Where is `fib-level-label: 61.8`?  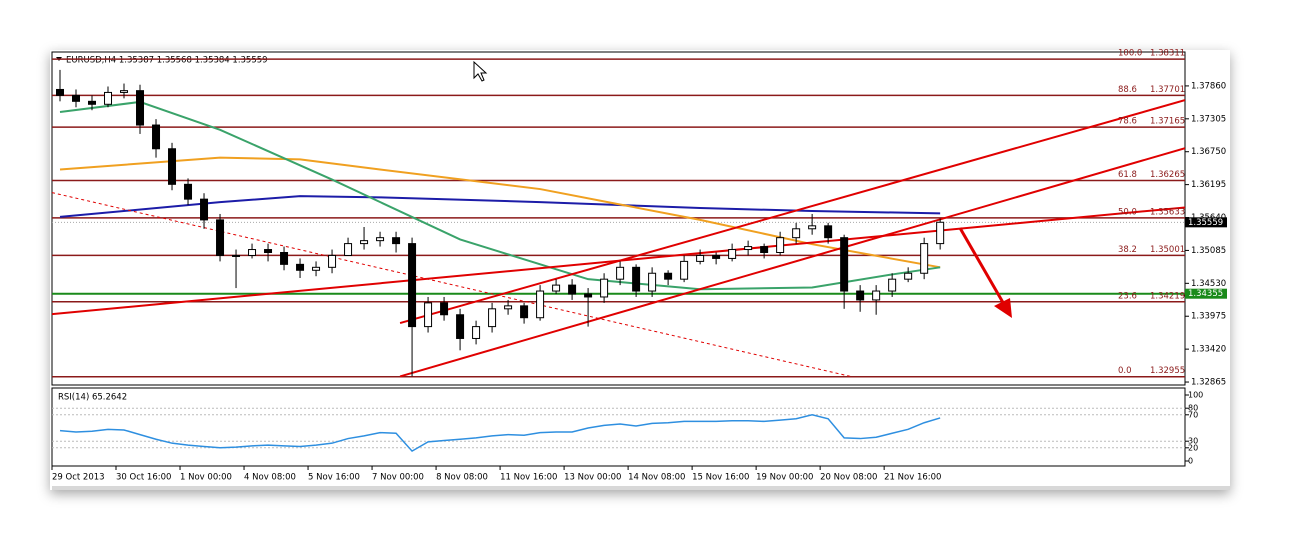
fib-level-label: 61.8 is located at coordinates (1127, 175).